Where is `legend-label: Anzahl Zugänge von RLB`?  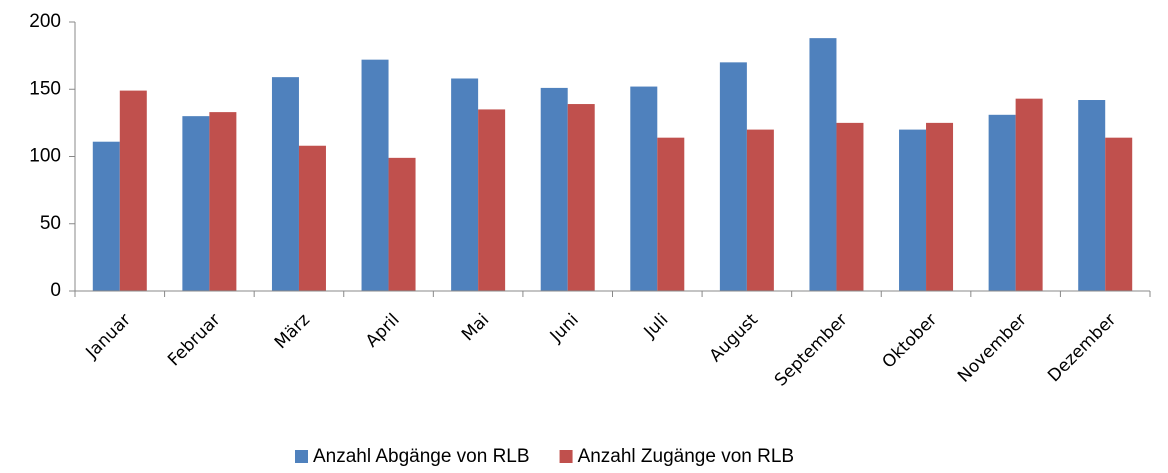
legend-label: Anzahl Zugänge von RLB is located at coordinates (686, 456).